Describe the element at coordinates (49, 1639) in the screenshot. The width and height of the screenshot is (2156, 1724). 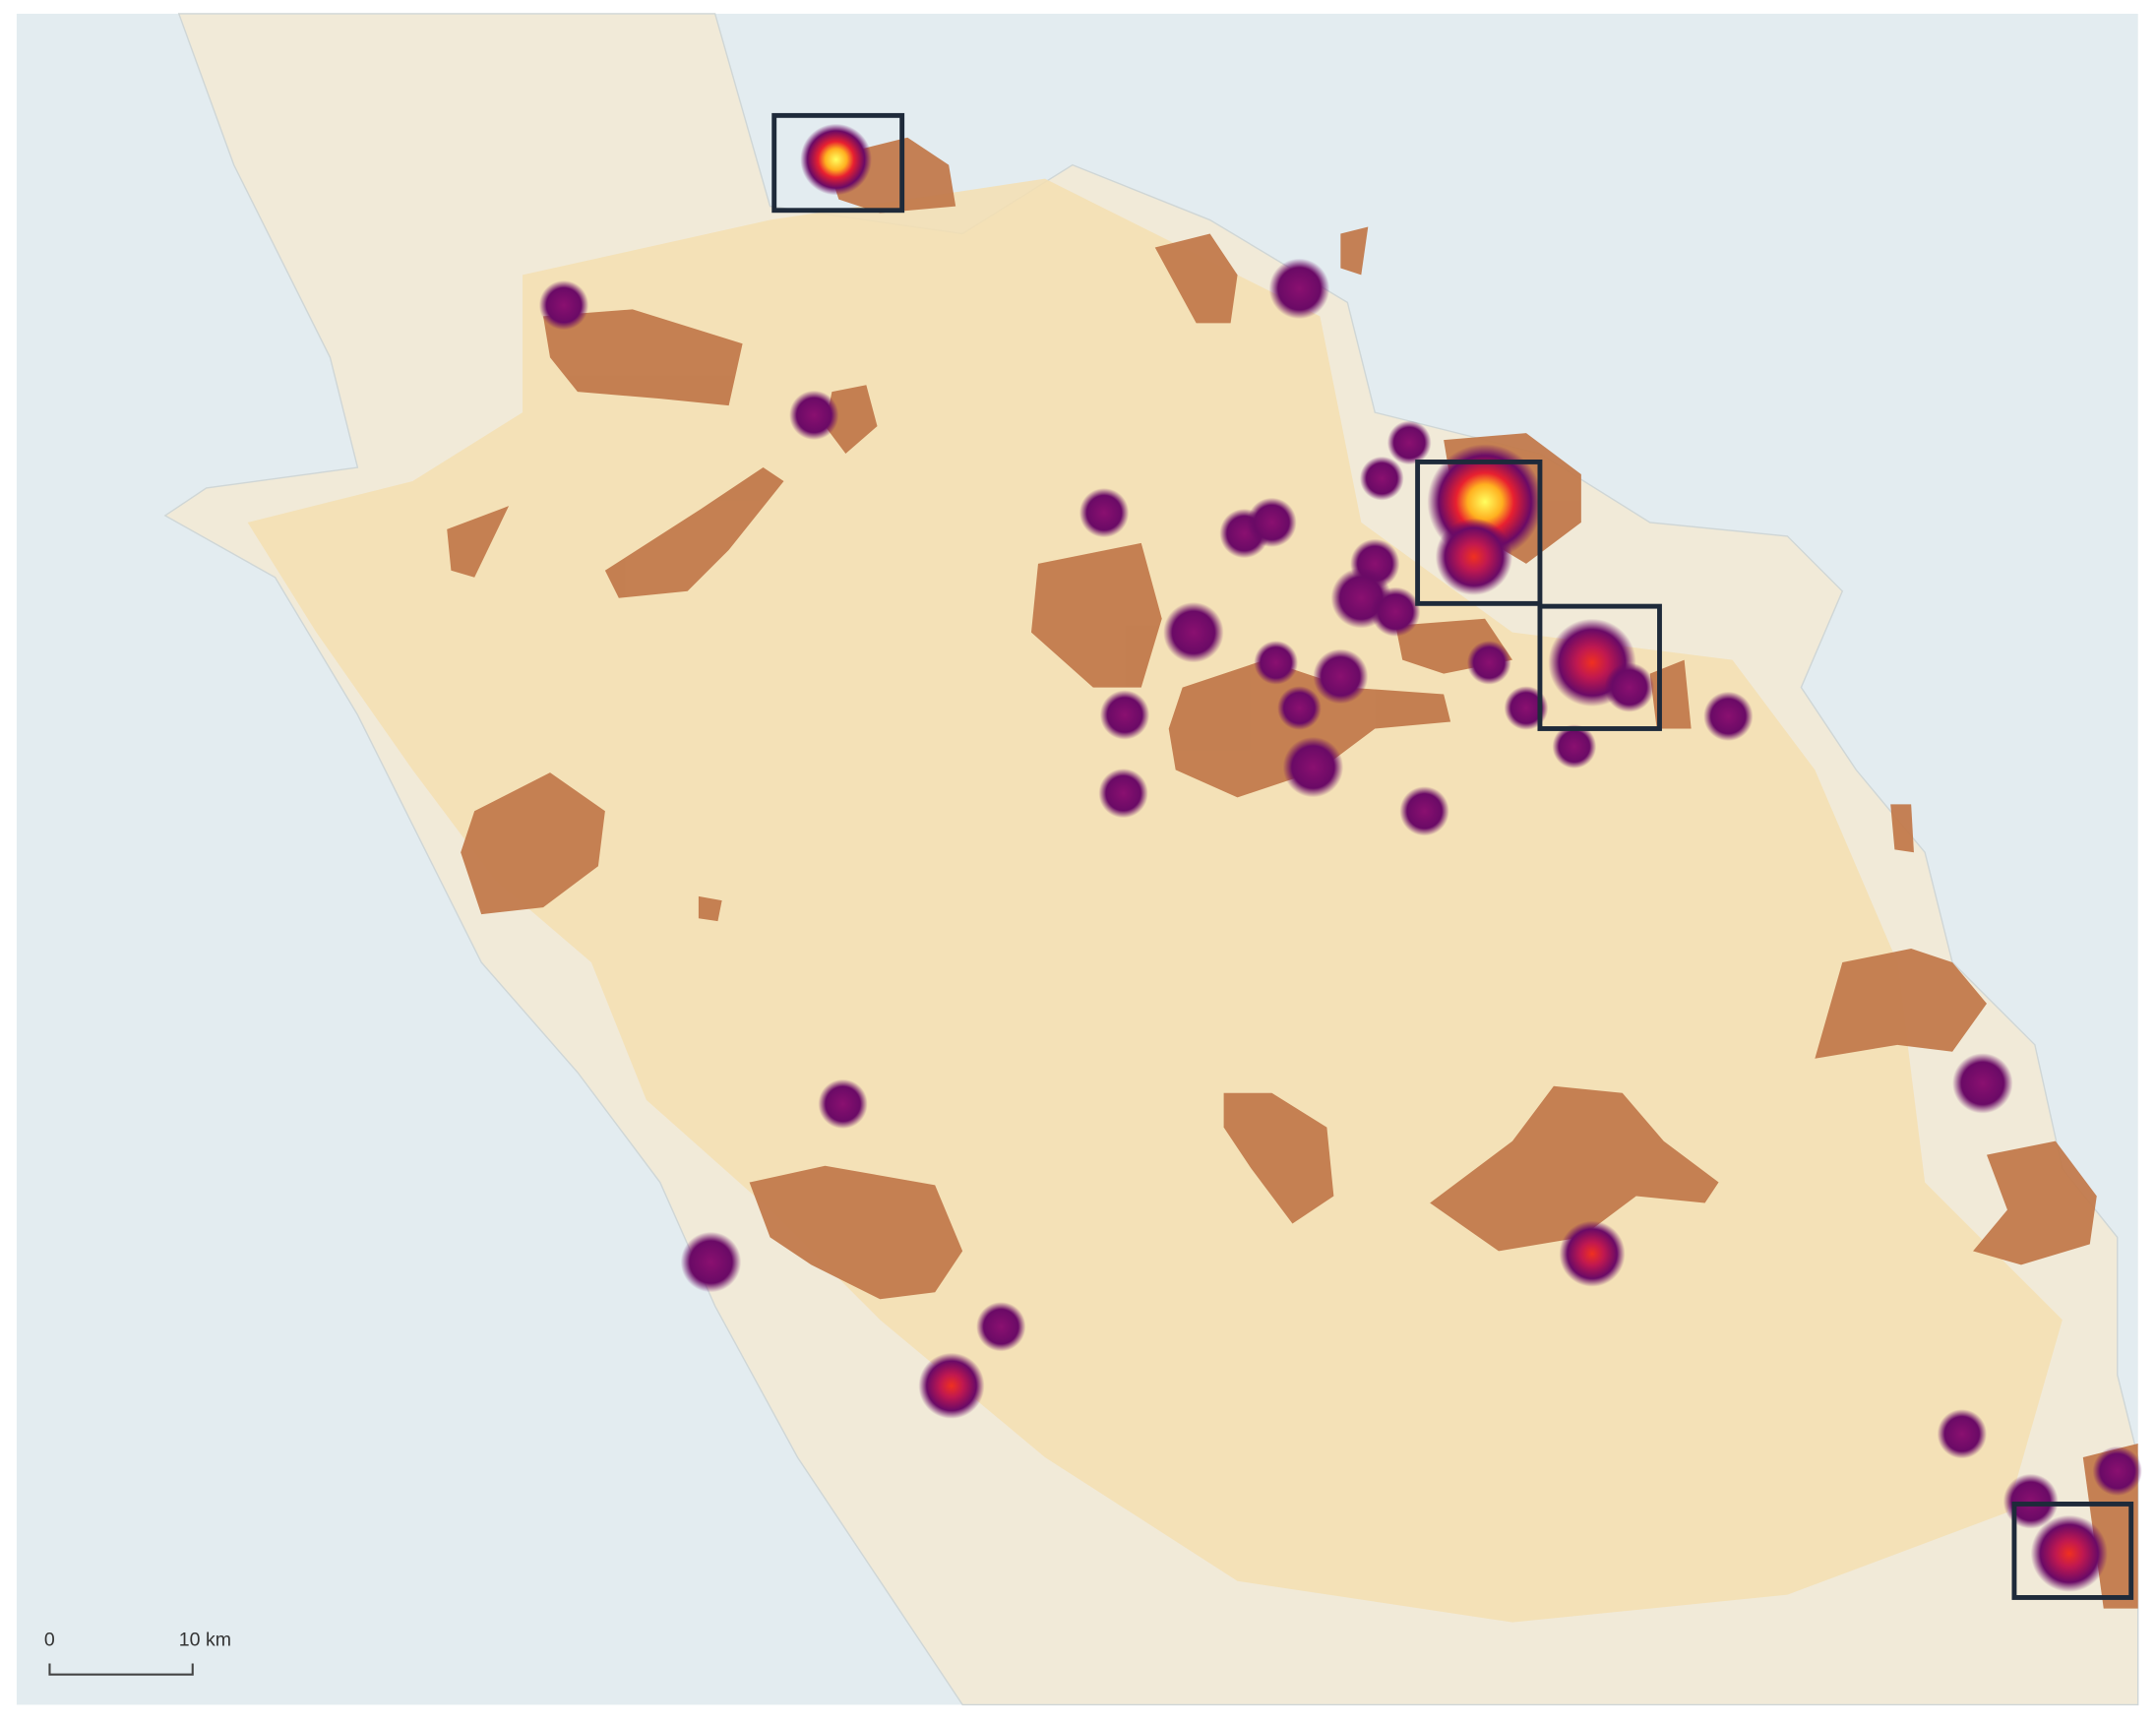
I see `scale-start-label: 0` at that location.